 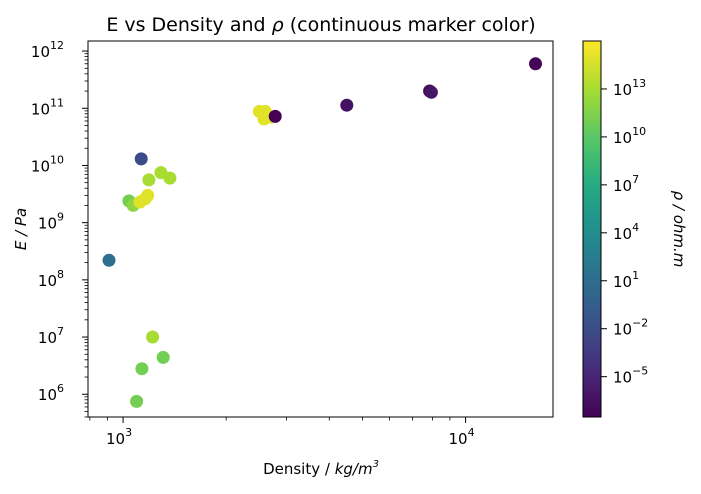 I want to click on colorbar-tick-label: 10¹, so click(x=626, y=280).